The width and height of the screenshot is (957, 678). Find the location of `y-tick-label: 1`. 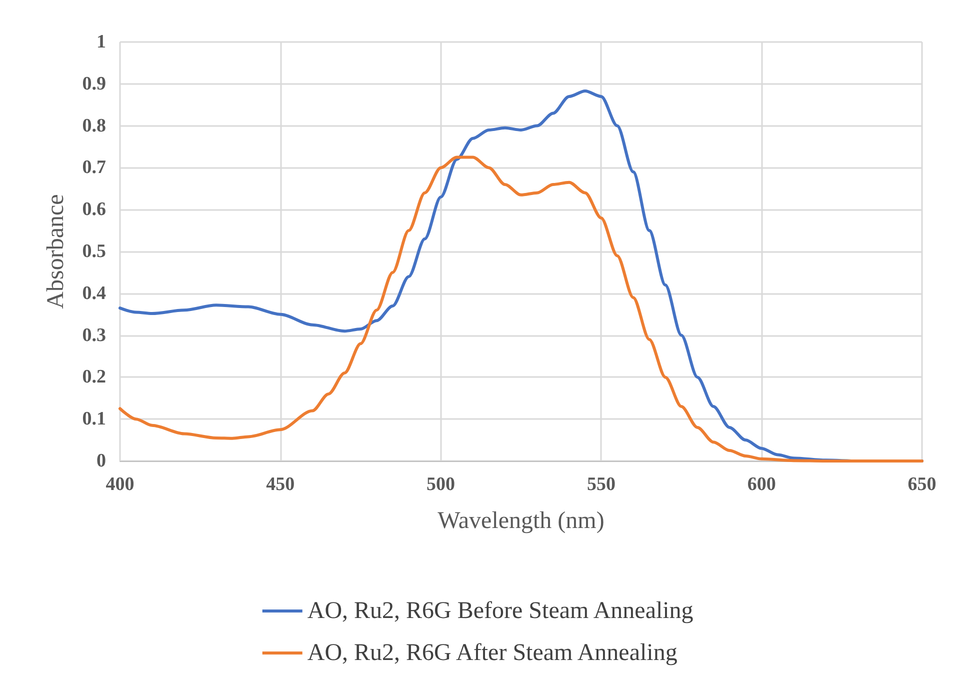

y-tick-label: 1 is located at coordinates (101, 42).